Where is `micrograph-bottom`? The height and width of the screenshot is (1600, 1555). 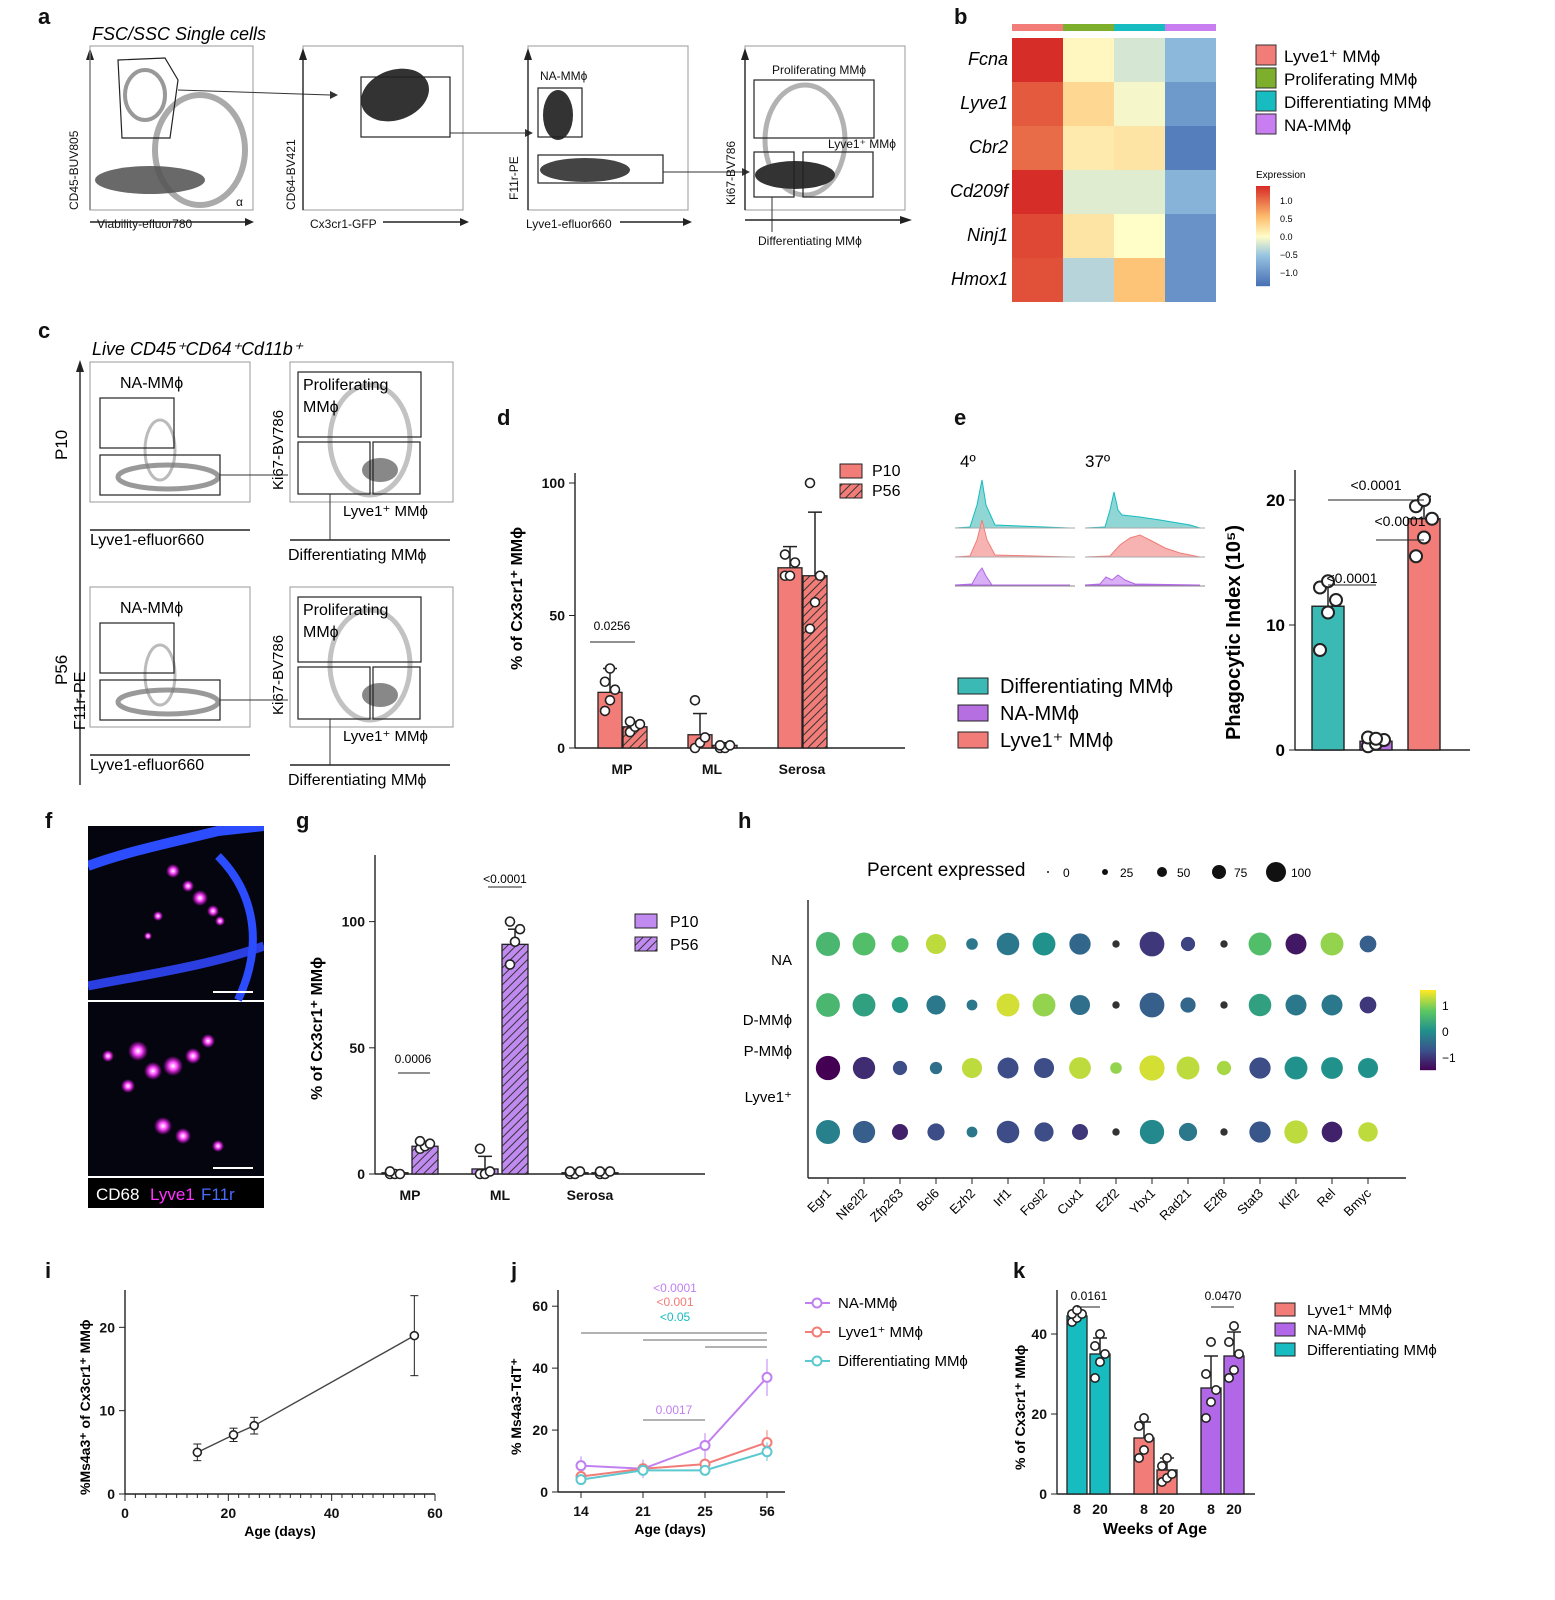
micrograph-bottom is located at coordinates (176, 1089).